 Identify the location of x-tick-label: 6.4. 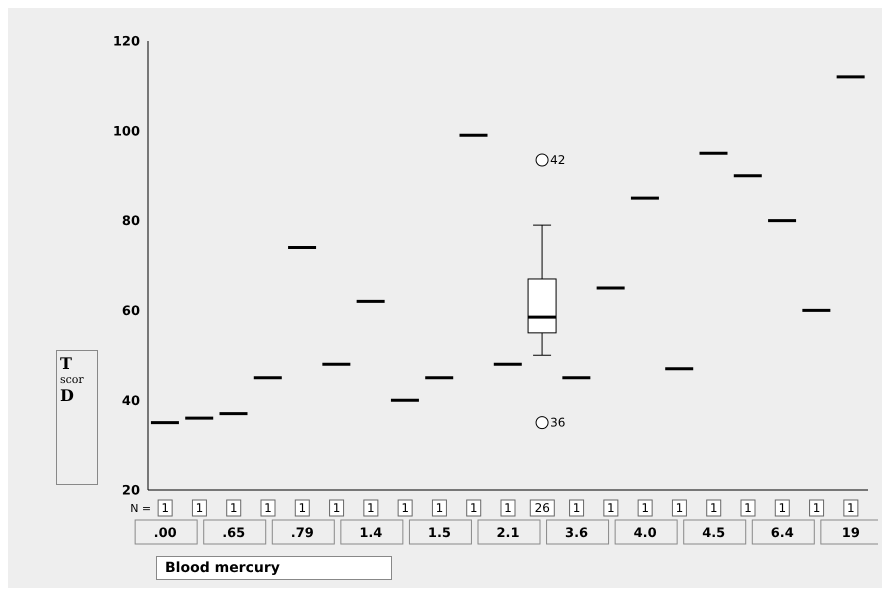
(782, 533).